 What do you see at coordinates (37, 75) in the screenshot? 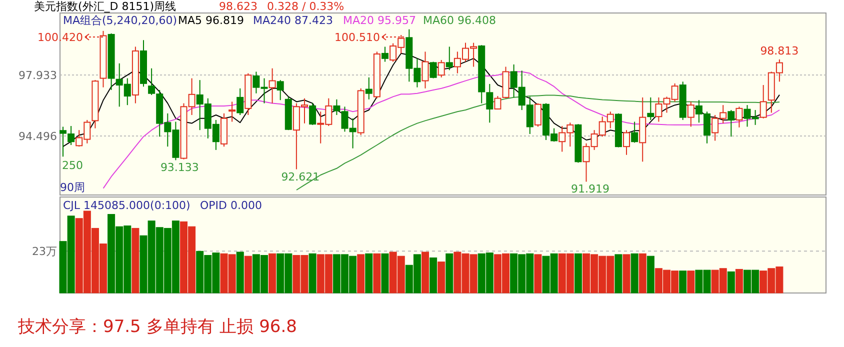
I see `y-tick-label: 97.933` at bounding box center [37, 75].